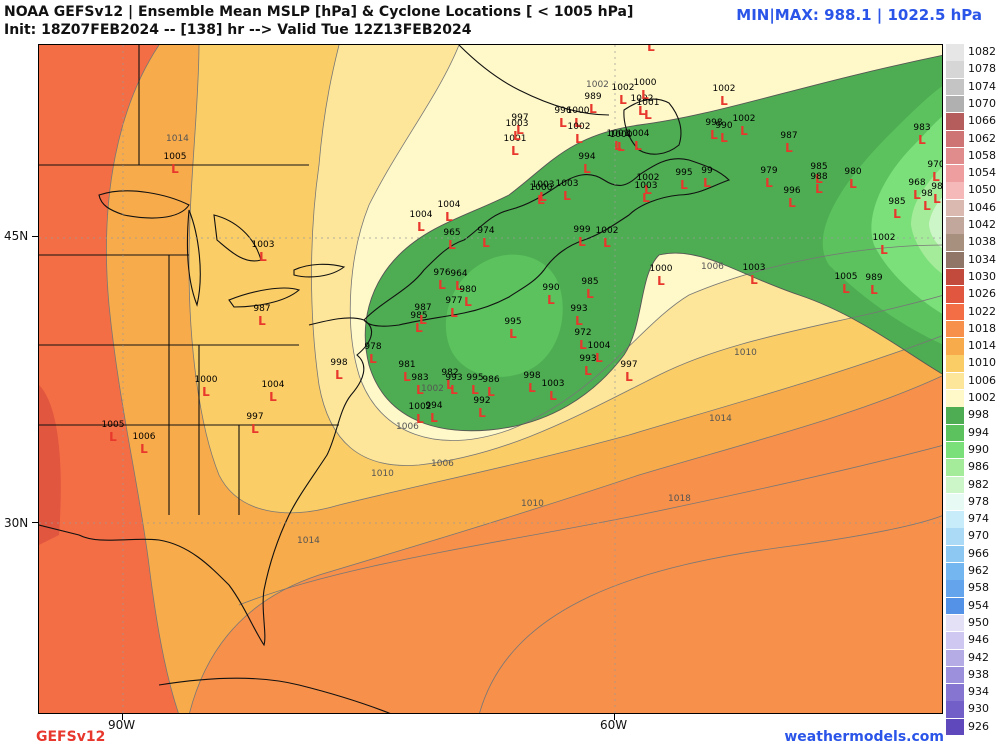 This screenshot has height=750, width=1000. Describe the element at coordinates (504, 315) in the screenshot. I see `band-994-west` at that location.